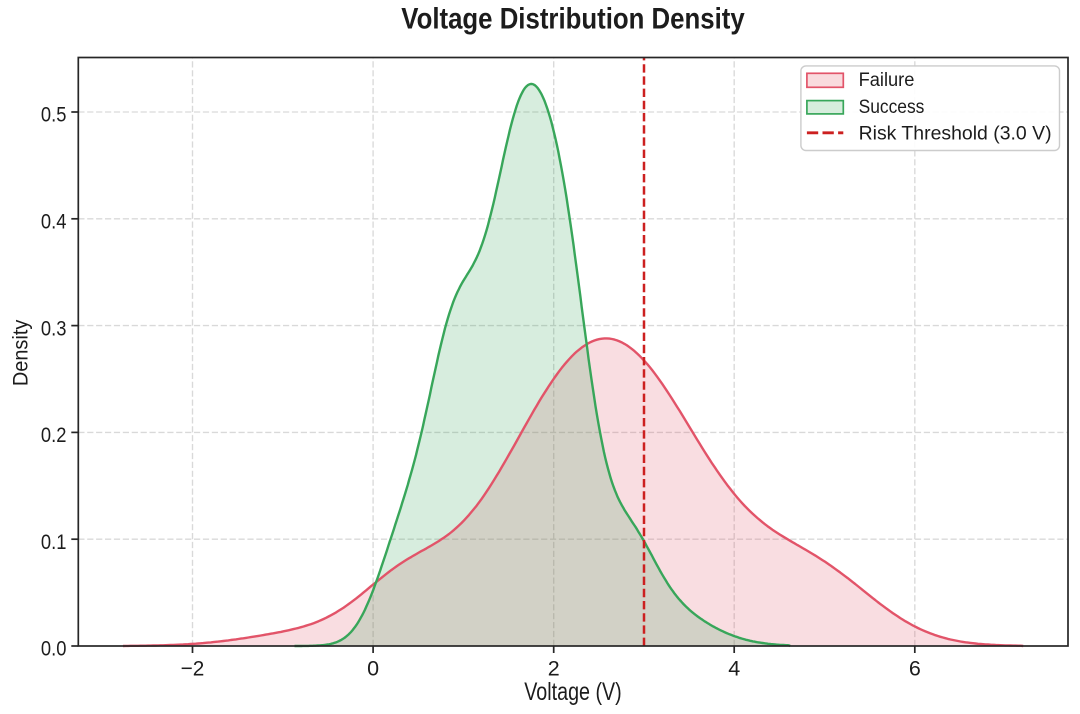 Image resolution: width=1080 pixels, height=714 pixels. What do you see at coordinates (193, 669) in the screenshot?
I see `svg-text: −2` at bounding box center [193, 669].